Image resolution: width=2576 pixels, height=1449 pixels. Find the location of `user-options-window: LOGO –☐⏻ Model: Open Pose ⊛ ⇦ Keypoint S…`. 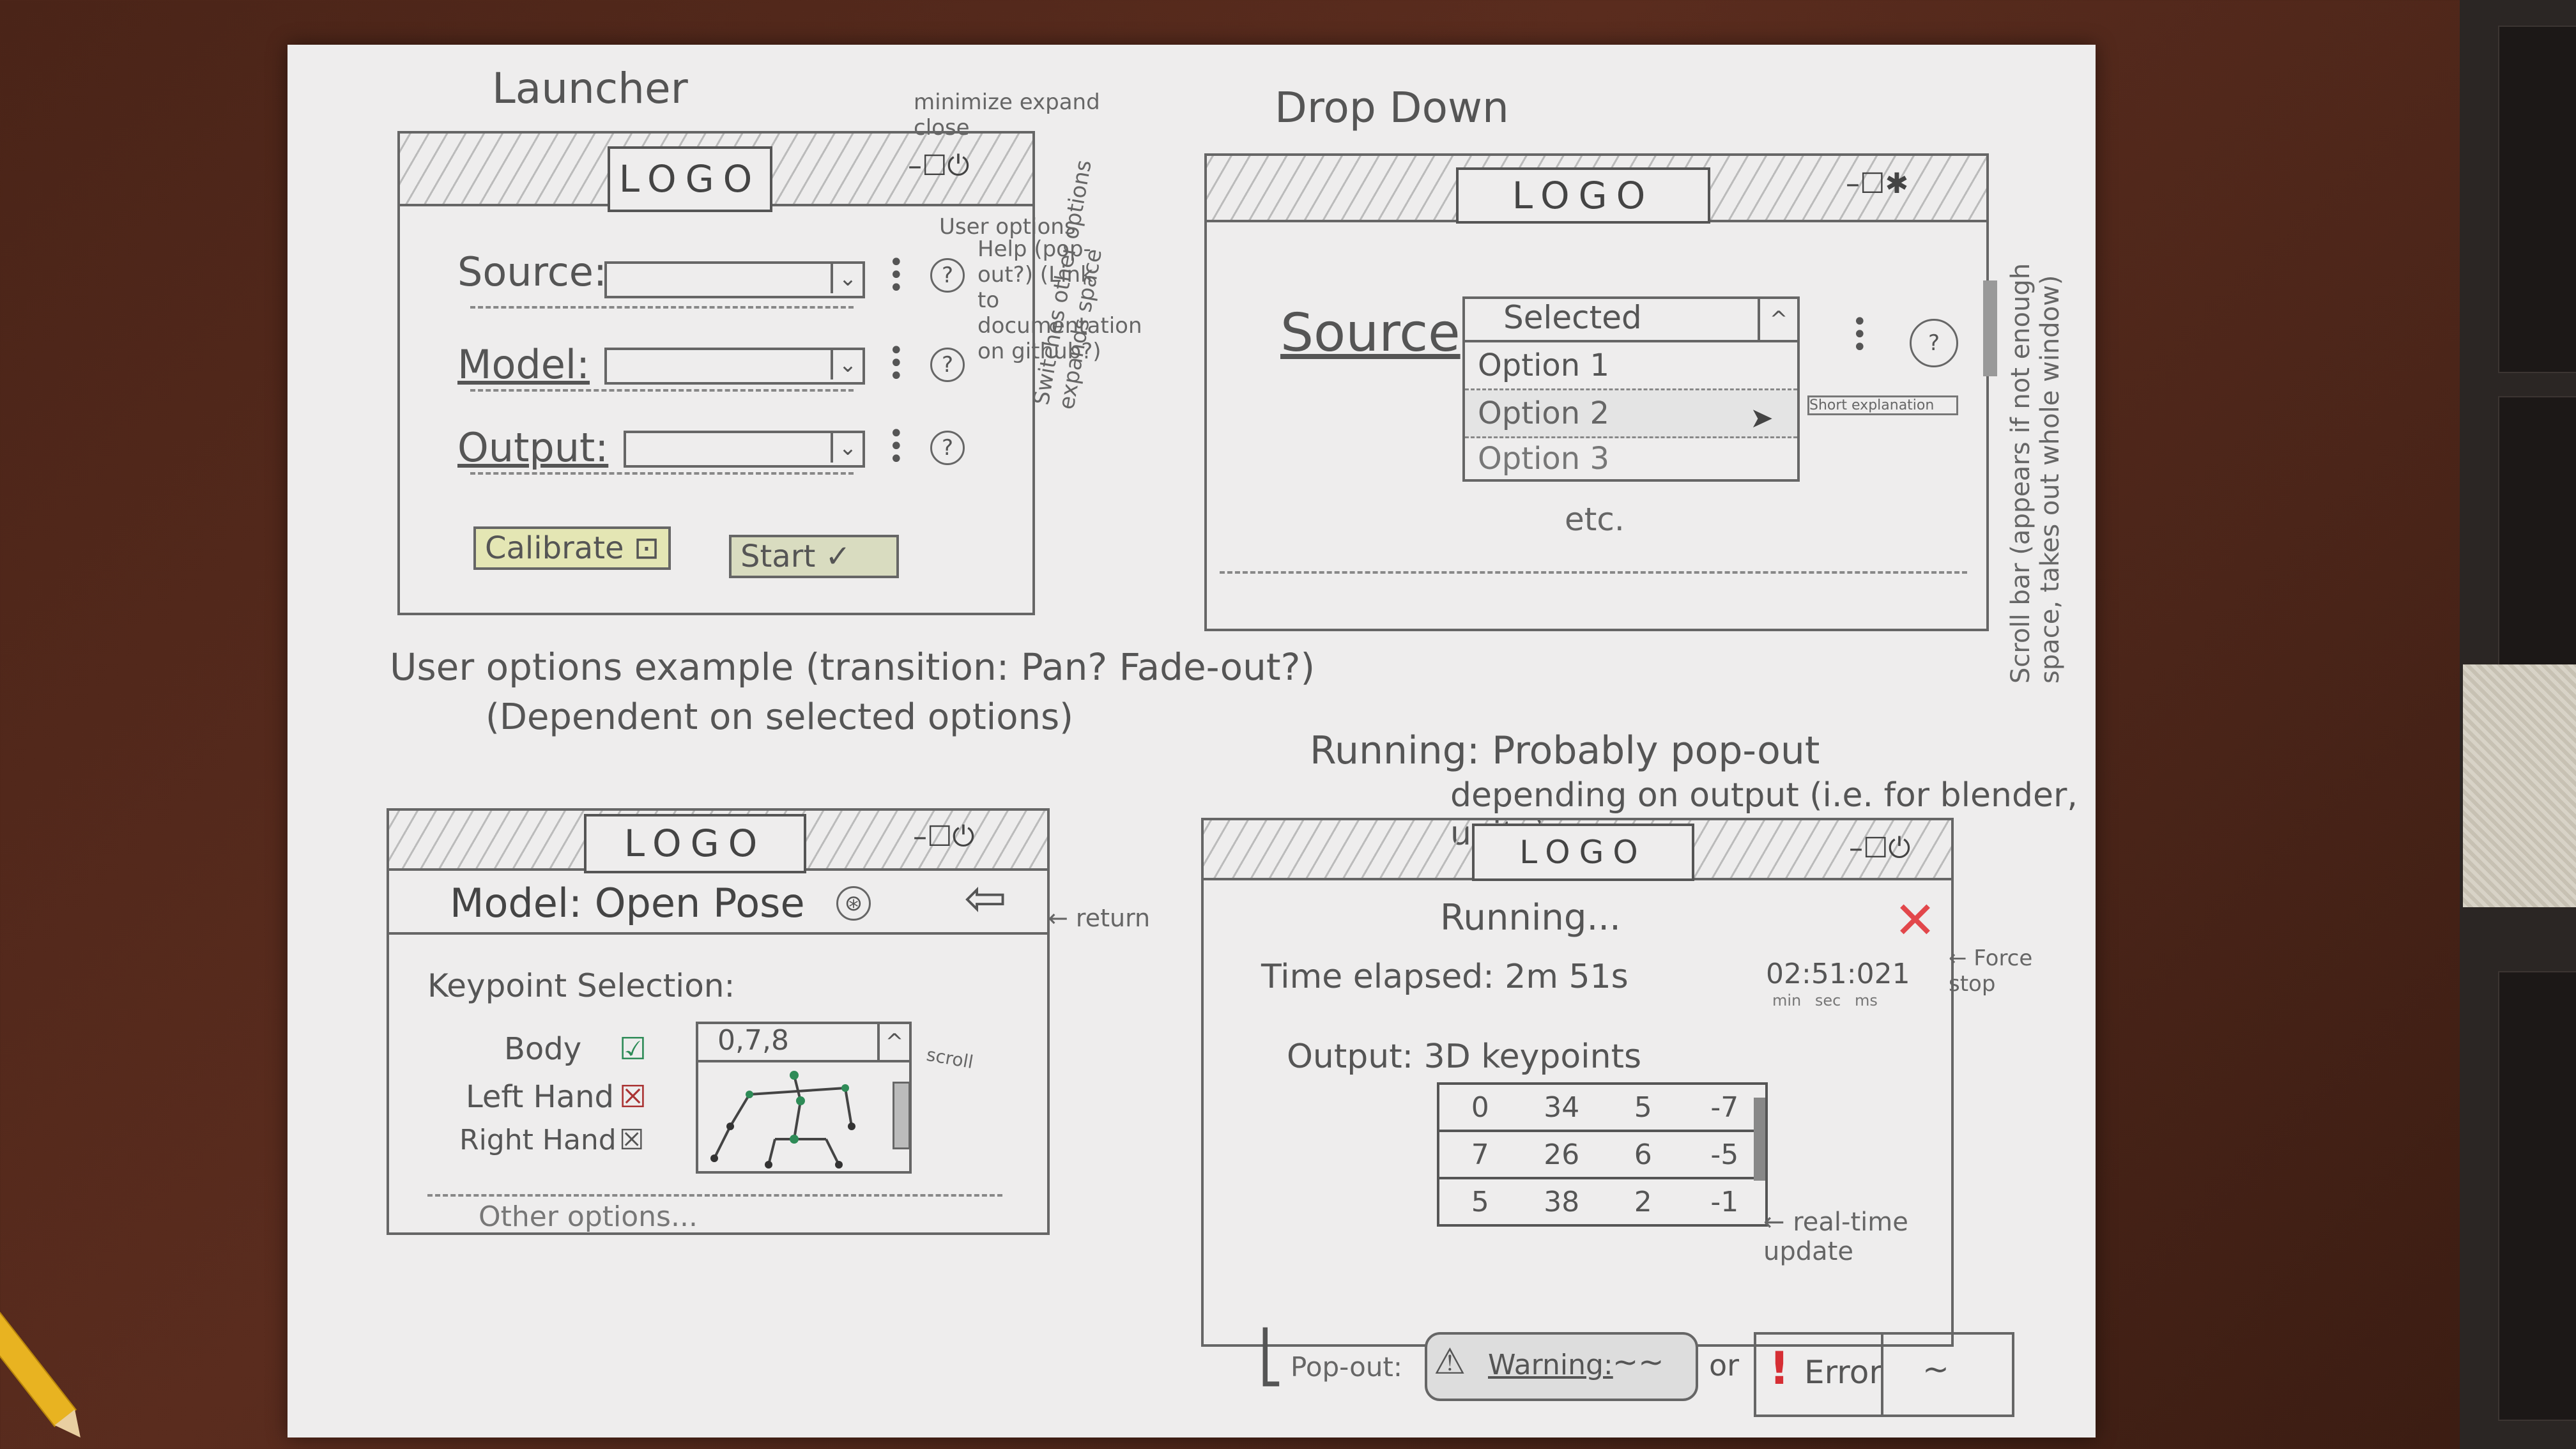

user-options-window: LOGO –☐⏻ Model: Open Pose ⊛ ⇦ Keypoint S… is located at coordinates (718, 1021).